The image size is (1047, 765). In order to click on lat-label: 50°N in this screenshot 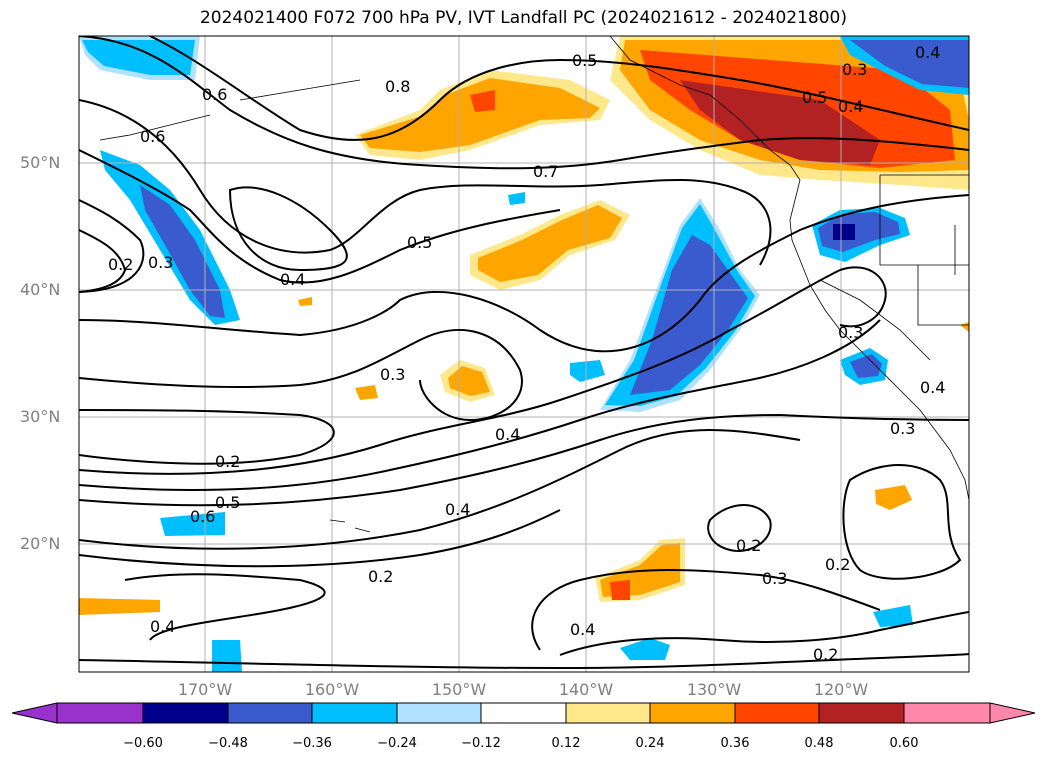, I will do `click(40, 162)`.